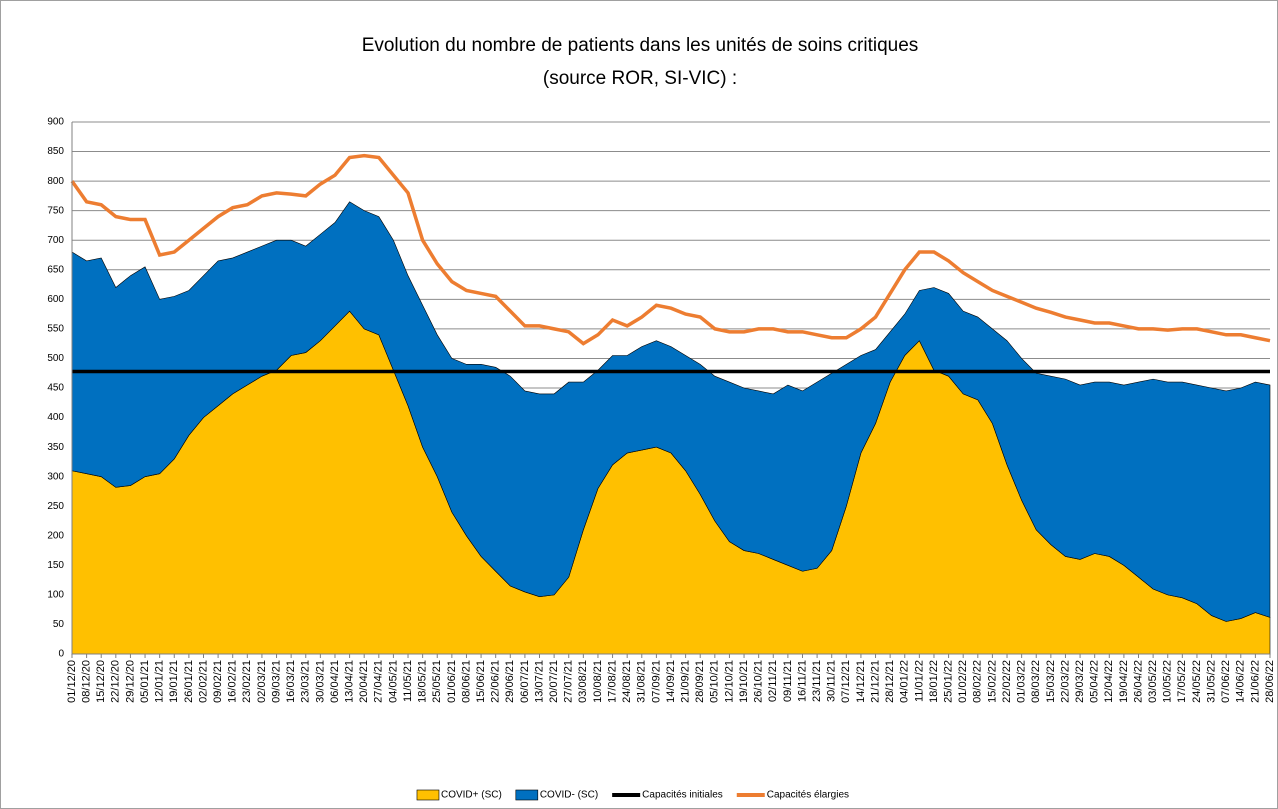 Image resolution: width=1278 pixels, height=809 pixels. I want to click on x-tick-label: 15/06/21, so click(481, 681).